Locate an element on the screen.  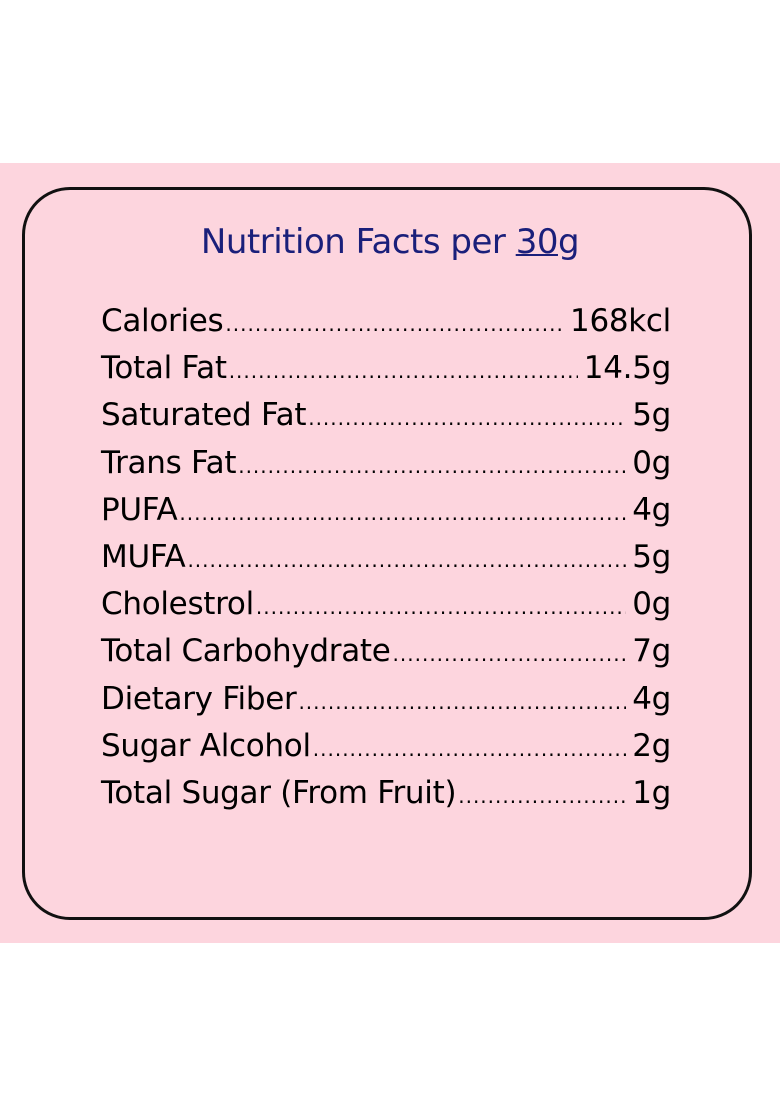
nutrition-row: Total Sugar (From Fruit) 1g is located at coordinates (386, 798).